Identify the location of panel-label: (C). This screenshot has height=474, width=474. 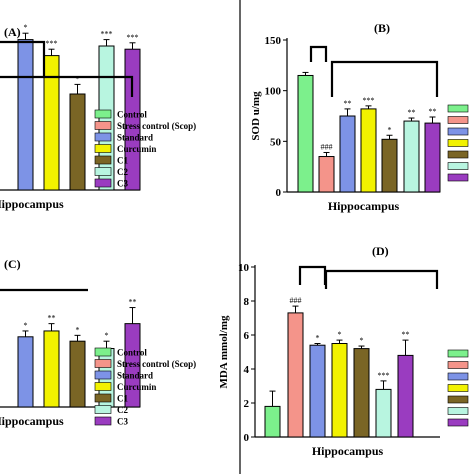
(12, 264).